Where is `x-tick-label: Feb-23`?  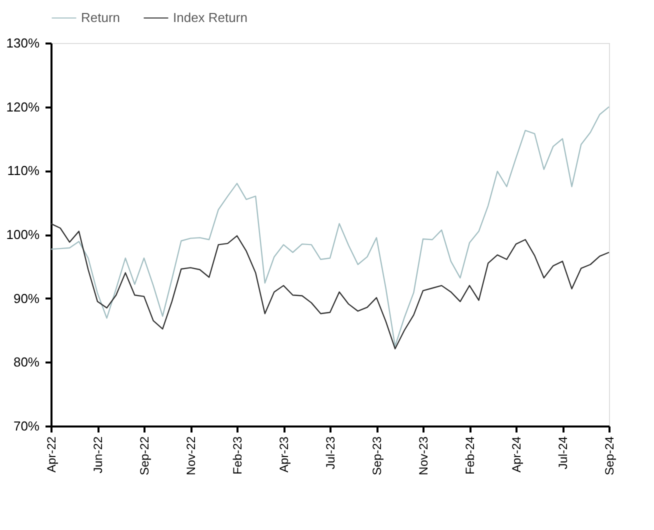
x-tick-label: Feb-23 is located at coordinates (237, 455).